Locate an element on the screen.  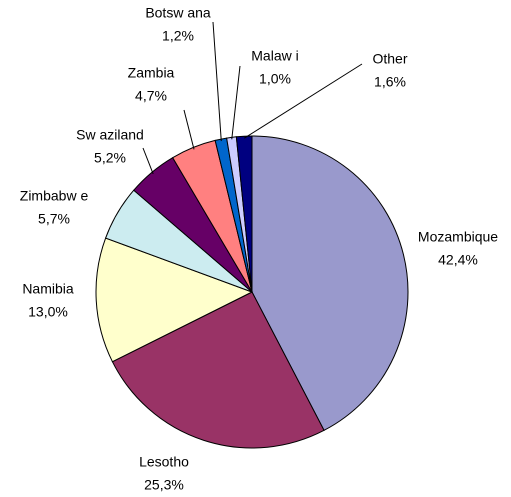
slice-label: Lesotho is located at coordinates (164, 462).